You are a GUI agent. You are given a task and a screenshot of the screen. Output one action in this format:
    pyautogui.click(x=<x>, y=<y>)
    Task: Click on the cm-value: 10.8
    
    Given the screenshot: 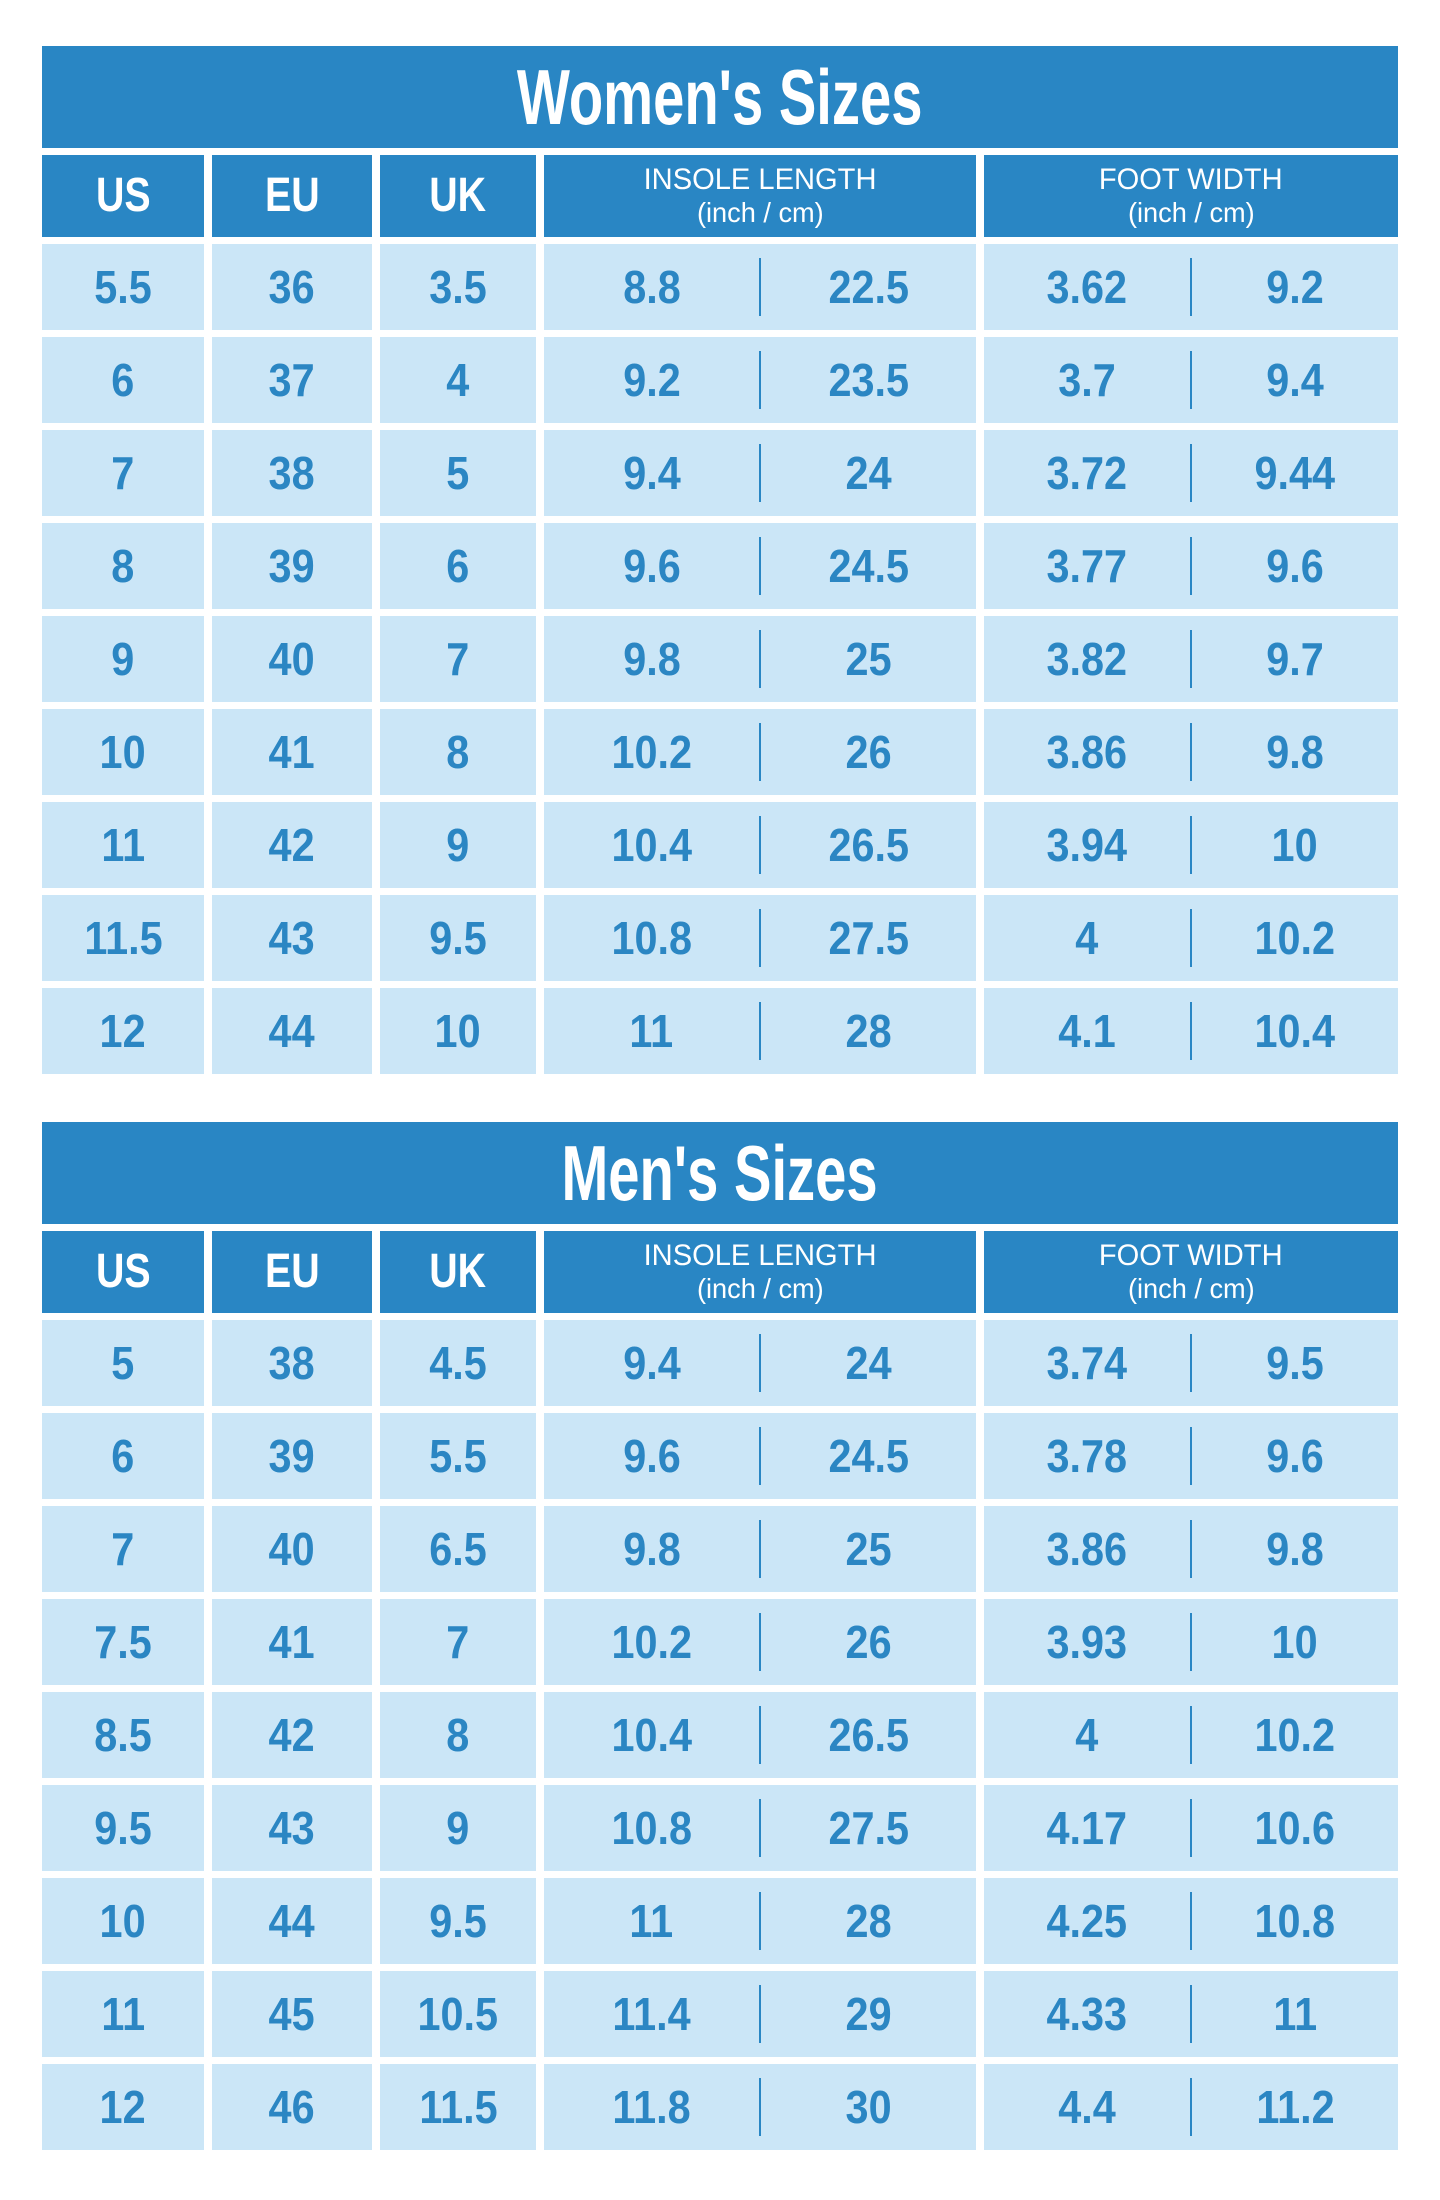 What is the action you would take?
    pyautogui.click(x=1295, y=1921)
    